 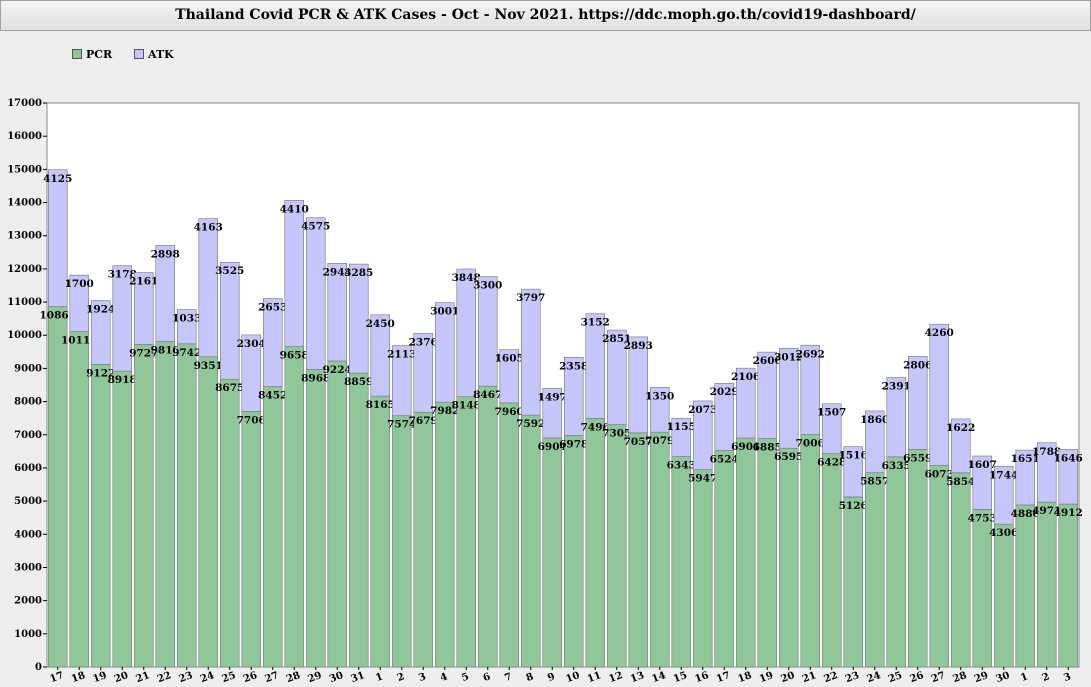 I want to click on data-label-pcr: 7982, so click(x=444, y=411).